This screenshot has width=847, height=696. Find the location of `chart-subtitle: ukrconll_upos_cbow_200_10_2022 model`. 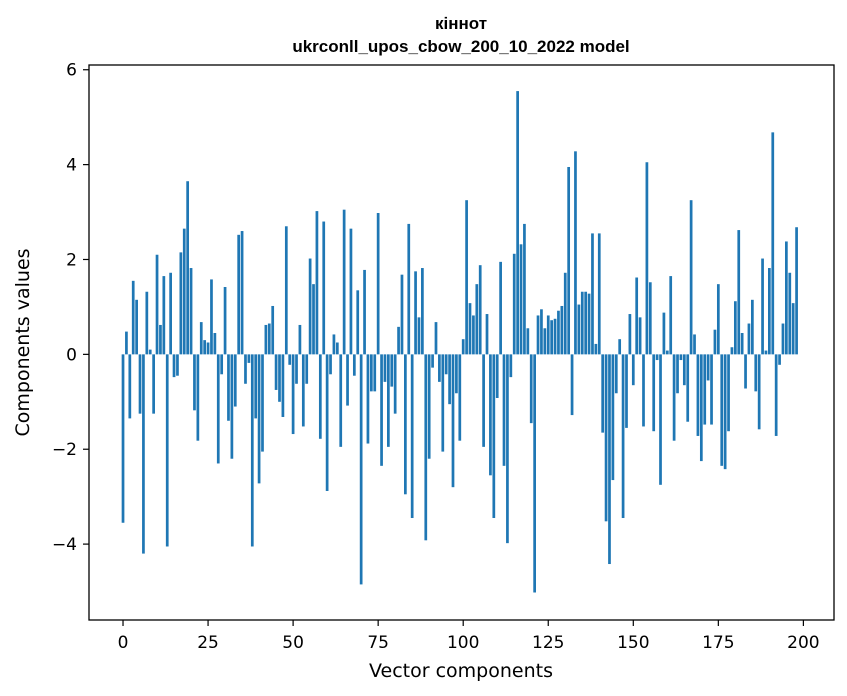

chart-subtitle: ukrconll_upos_cbow_200_10_2022 model is located at coordinates (460, 46).